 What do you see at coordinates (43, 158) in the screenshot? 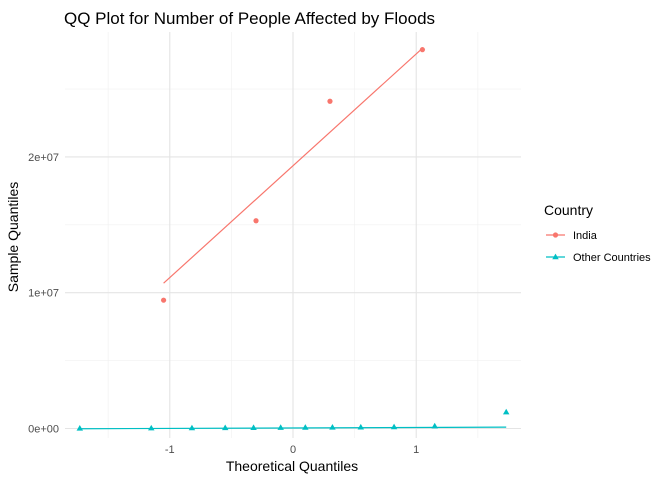
I see `y-tick-label: 2e+07` at bounding box center [43, 158].